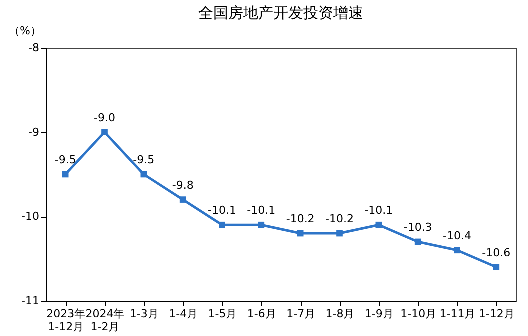 This screenshot has height=336, width=528. What do you see at coordinates (281, 13) in the screenshot?
I see `chart-title: 全国房地产开发投资增速` at bounding box center [281, 13].